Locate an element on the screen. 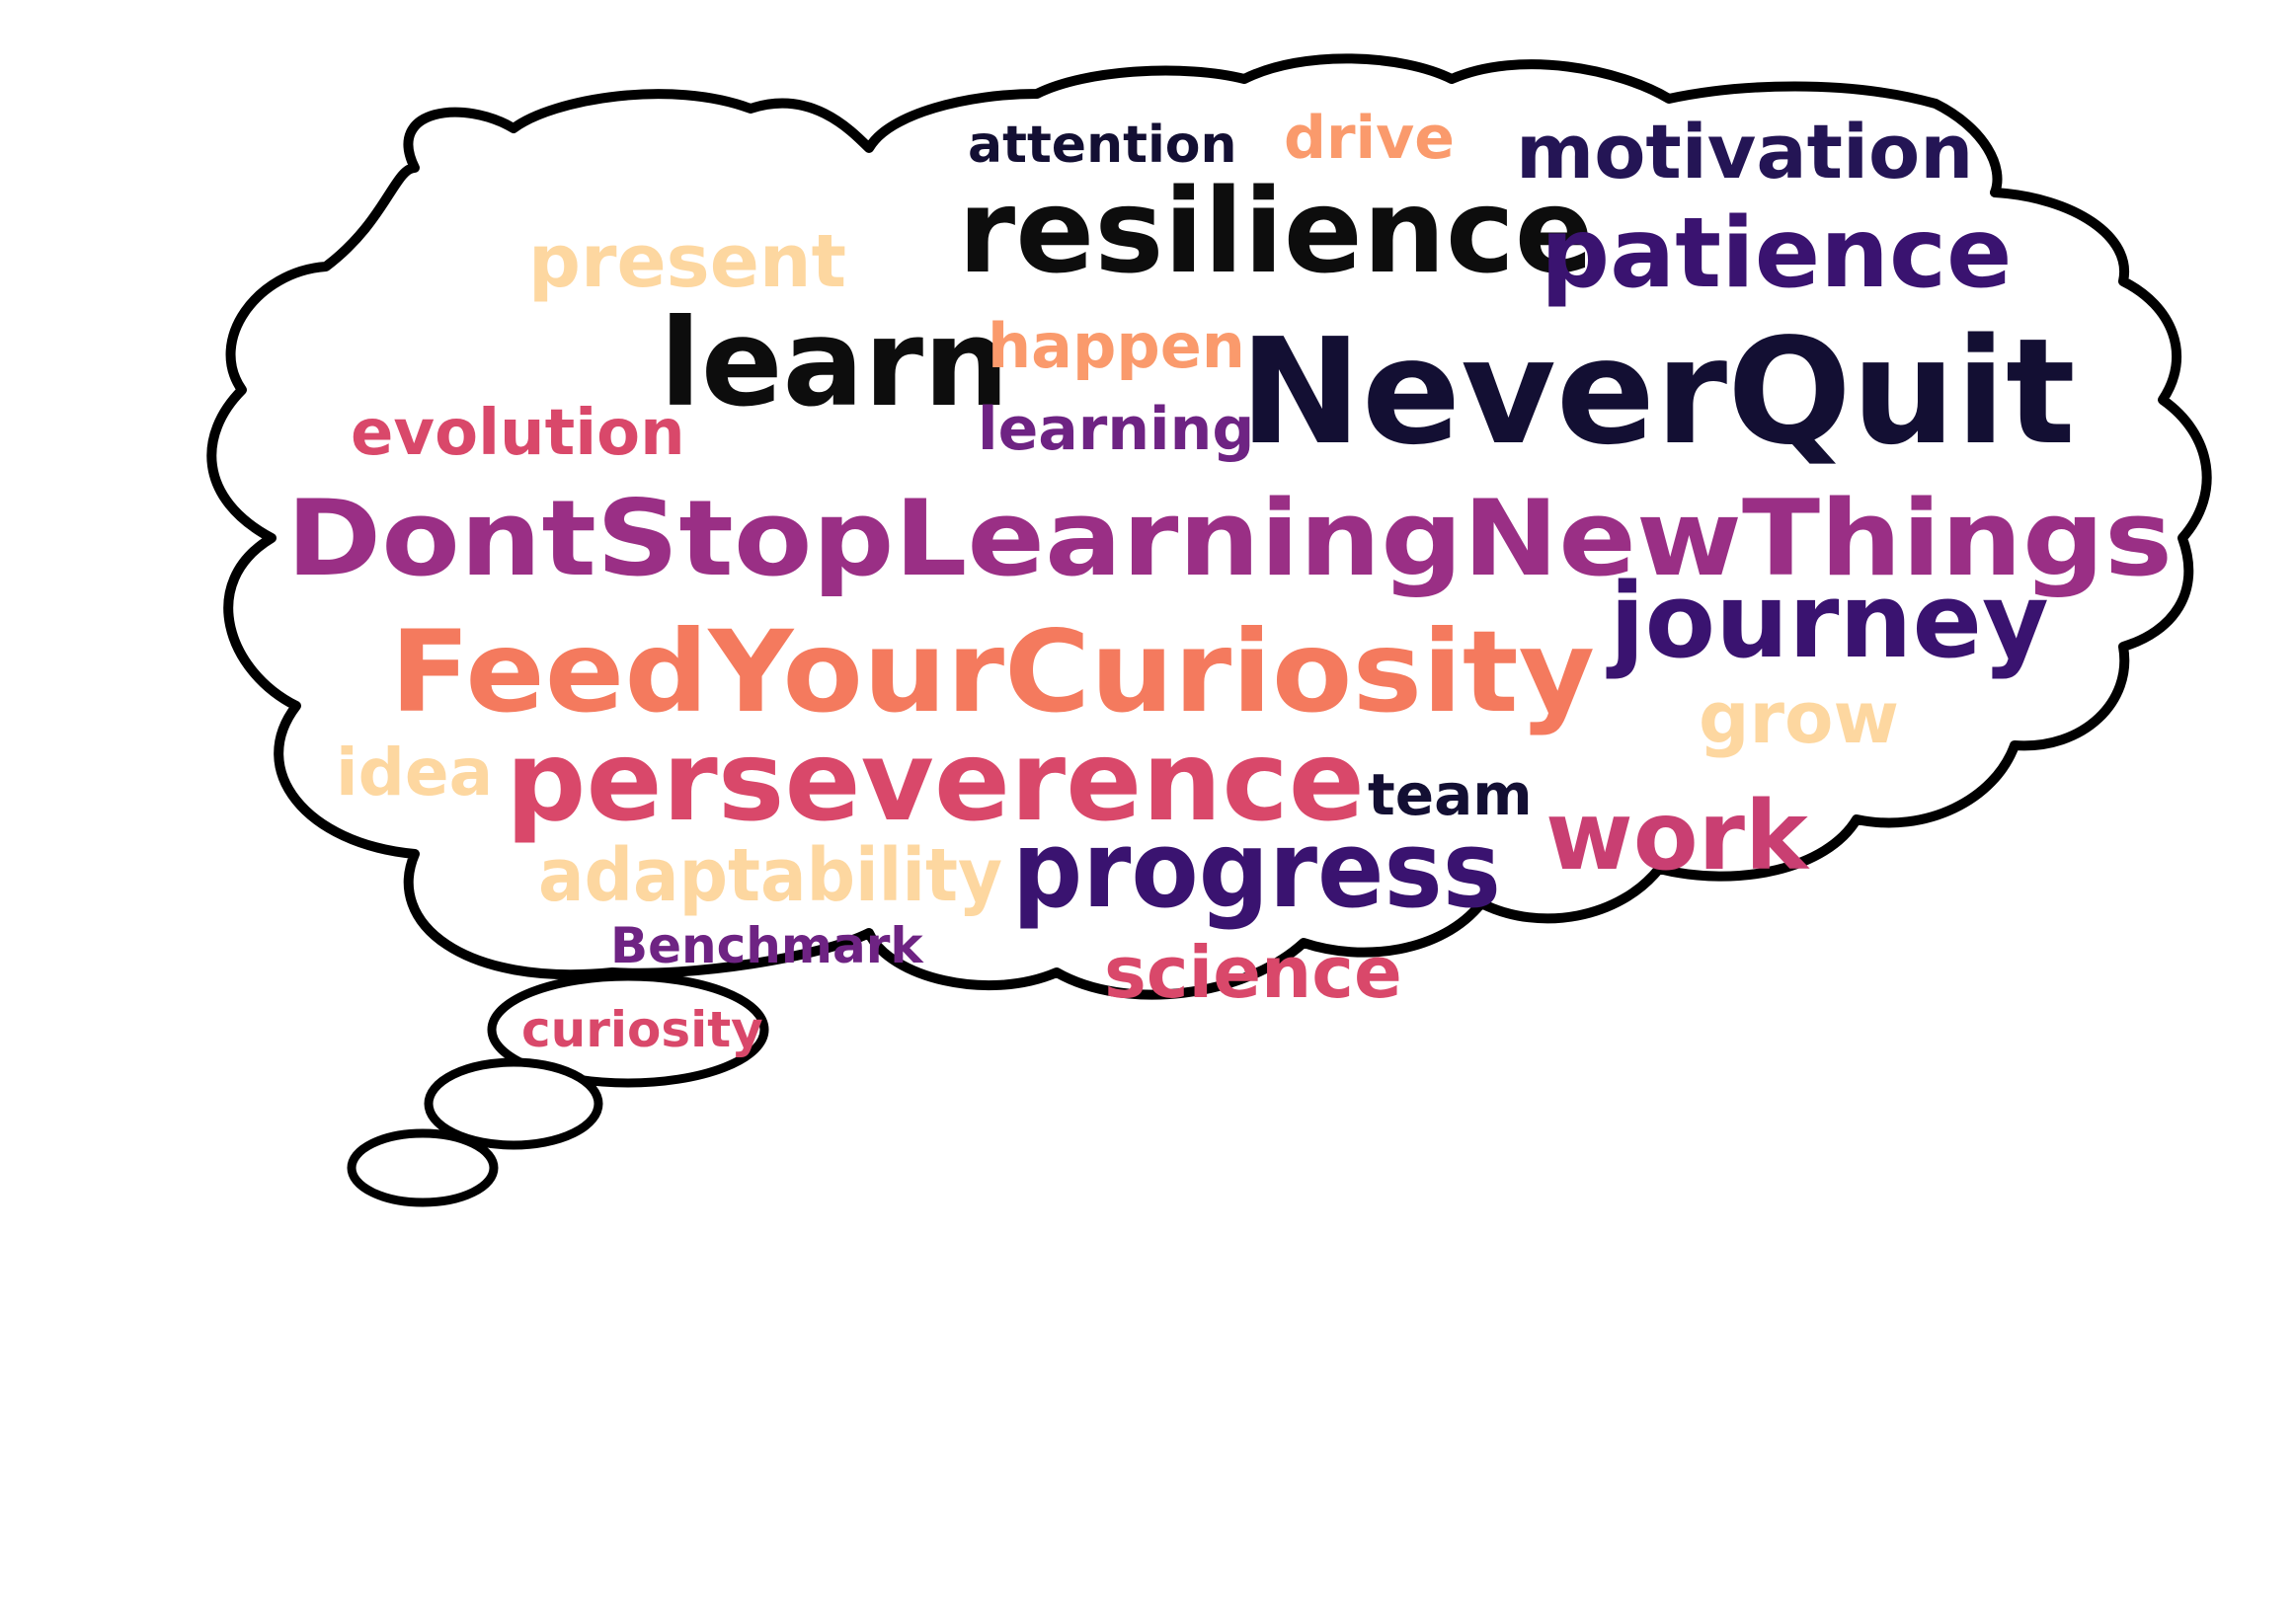 The height and width of the screenshot is (1623, 2296). word-learning: learning is located at coordinates (1116, 429).